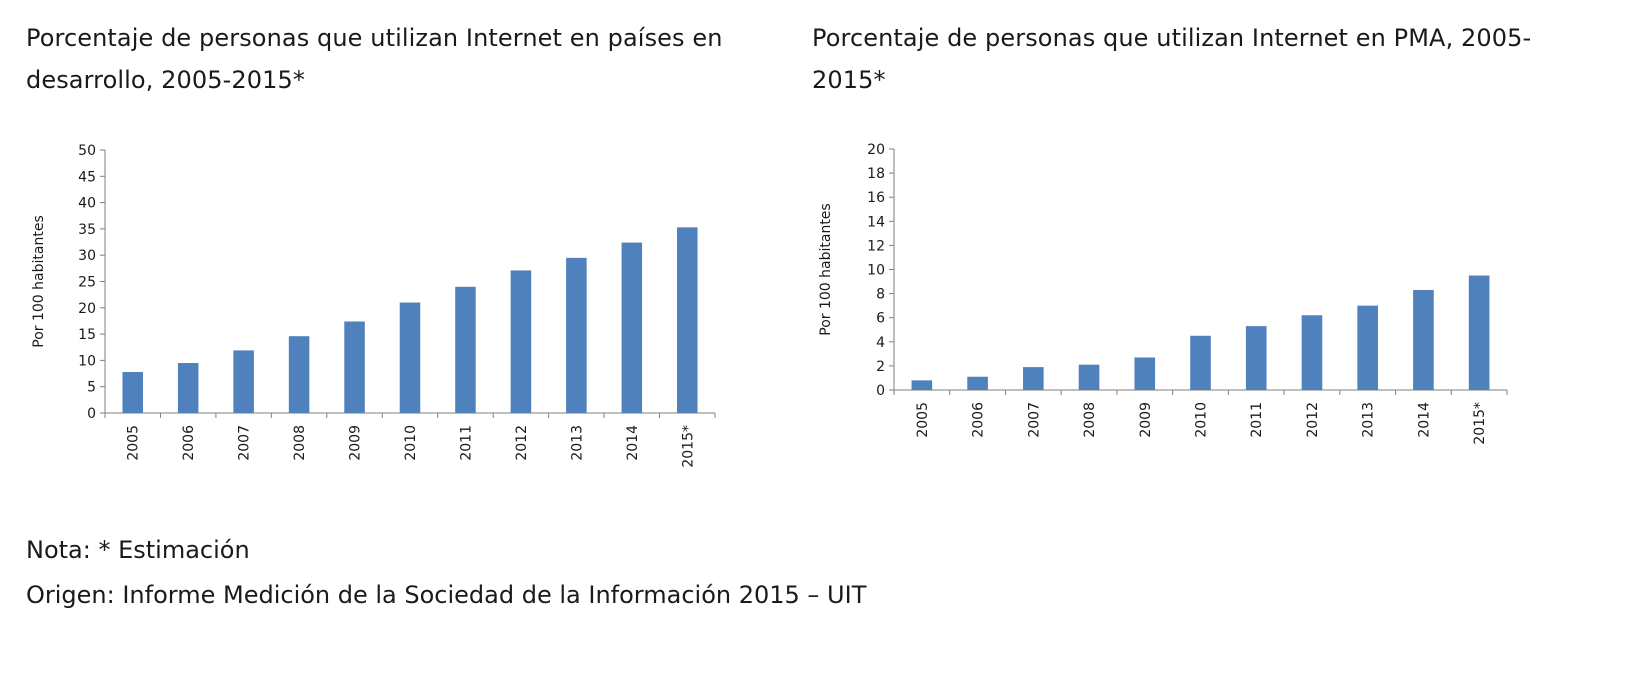 The image size is (1631, 674). Describe the element at coordinates (87, 283) in the screenshot. I see `y-tick-label: 25` at that location.